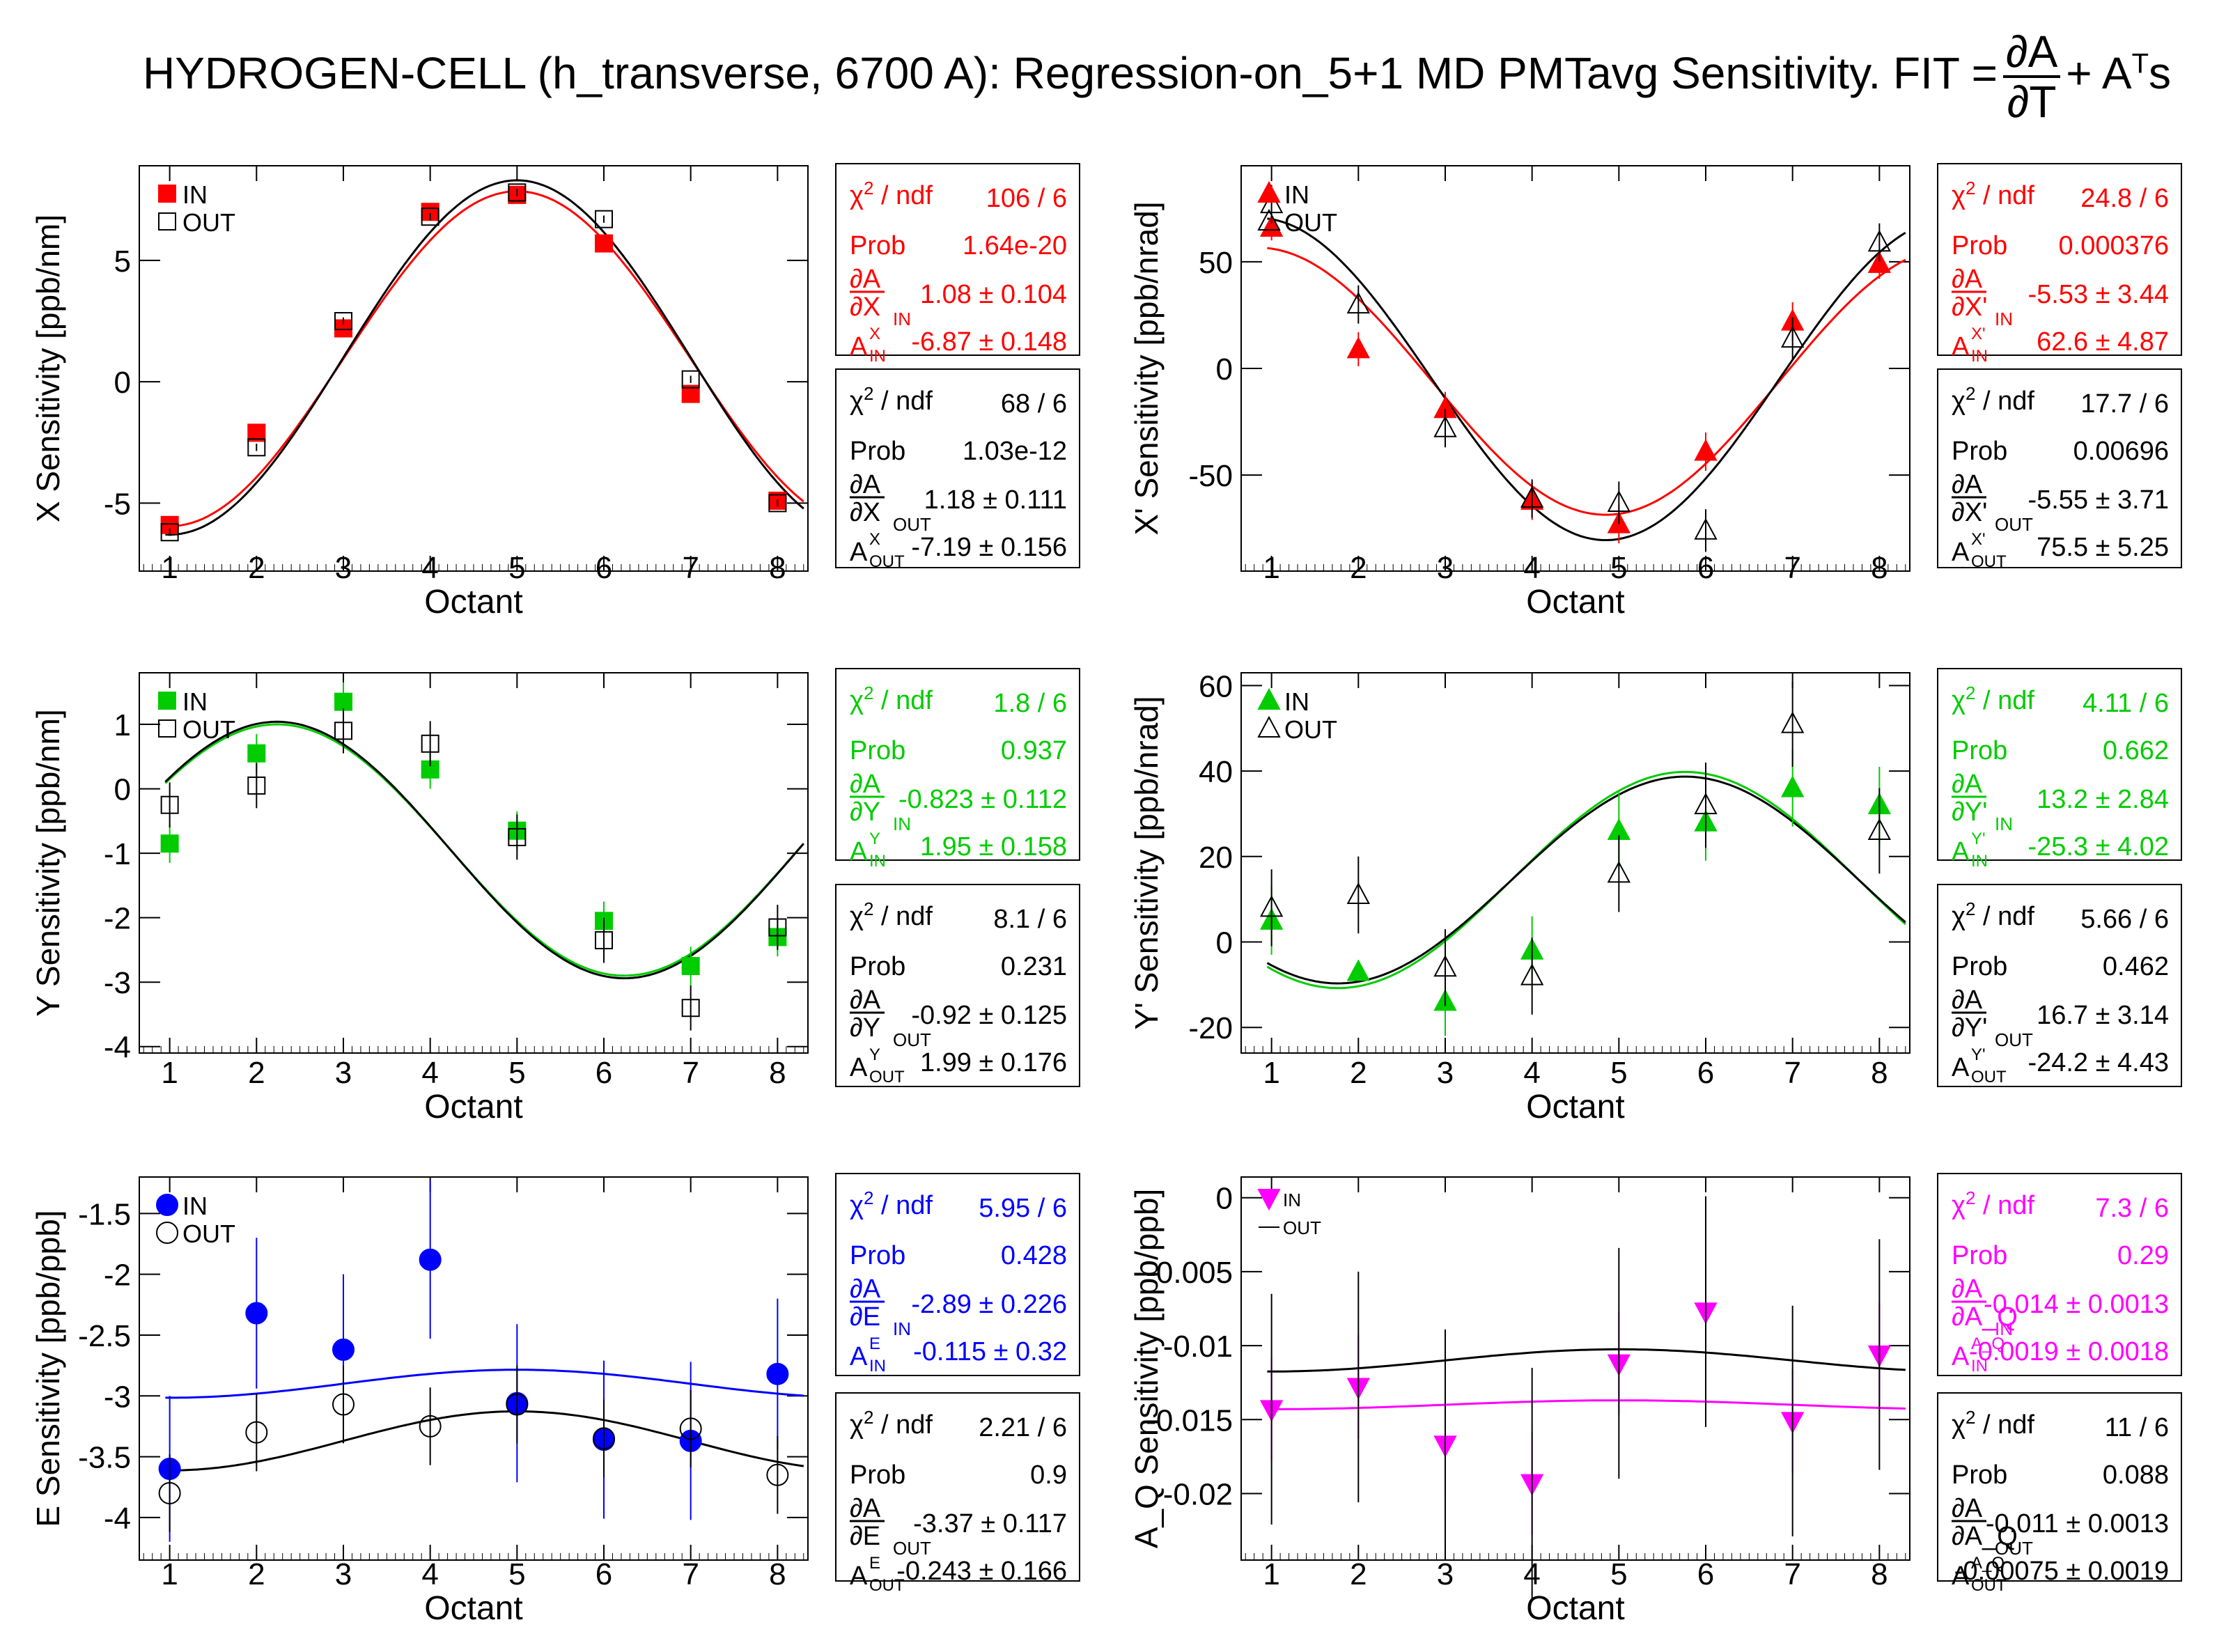  What do you see at coordinates (104, 1458) in the screenshot?
I see `y-tick-label: -3.5` at bounding box center [104, 1458].